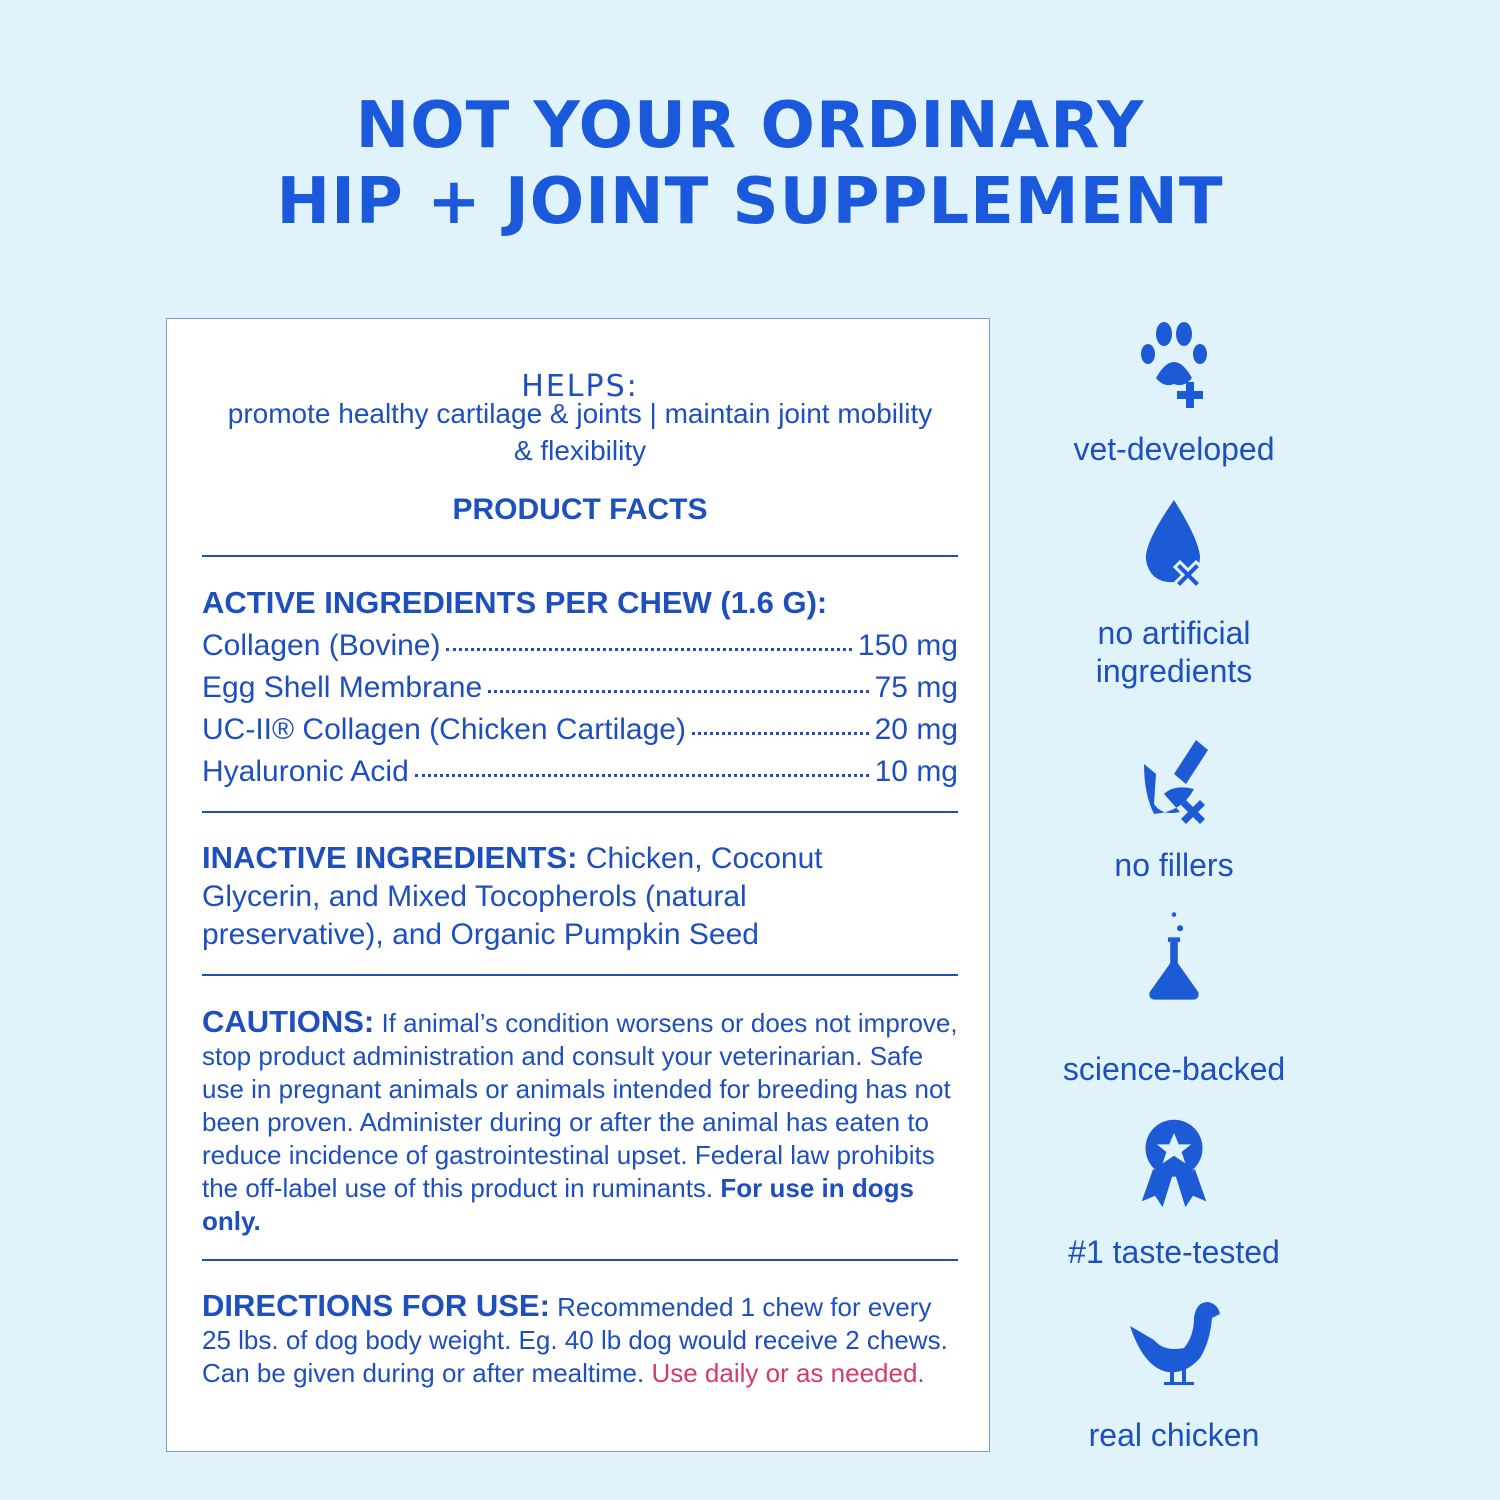  Describe the element at coordinates (1174, 449) in the screenshot. I see `feature-vet-developed: vet-developed` at that location.